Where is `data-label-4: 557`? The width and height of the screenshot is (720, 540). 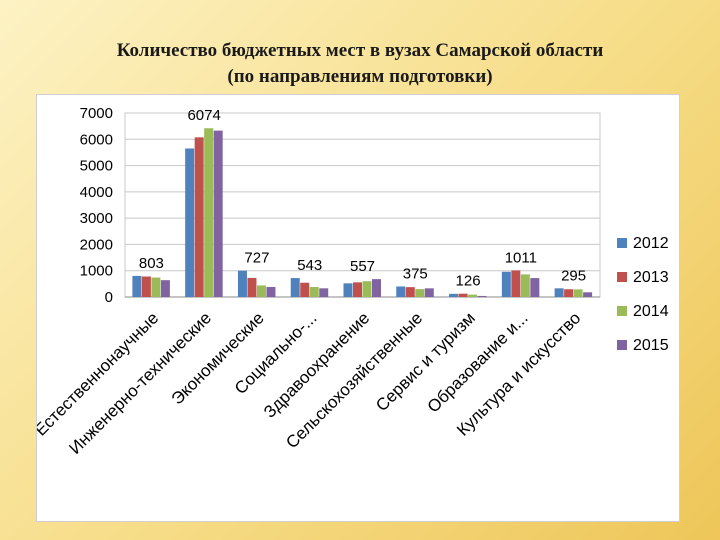 data-label-4: 557 is located at coordinates (362, 266).